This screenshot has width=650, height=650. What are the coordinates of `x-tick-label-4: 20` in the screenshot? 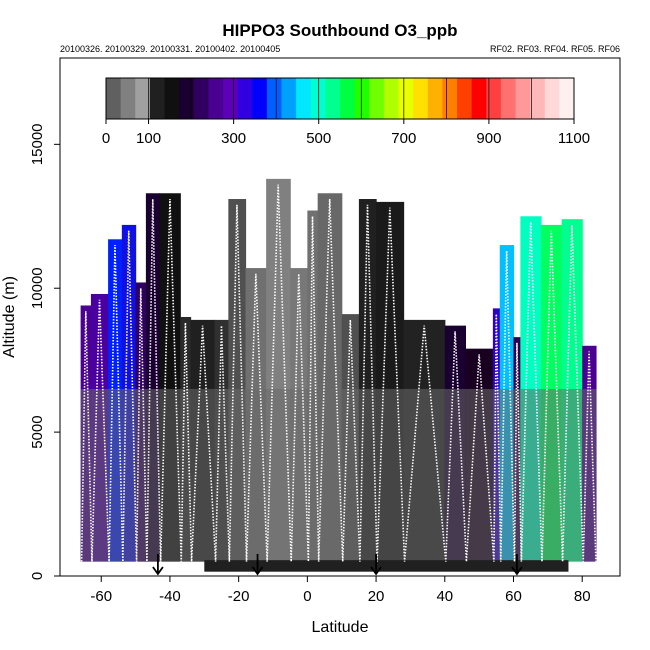 It's located at (376, 596).